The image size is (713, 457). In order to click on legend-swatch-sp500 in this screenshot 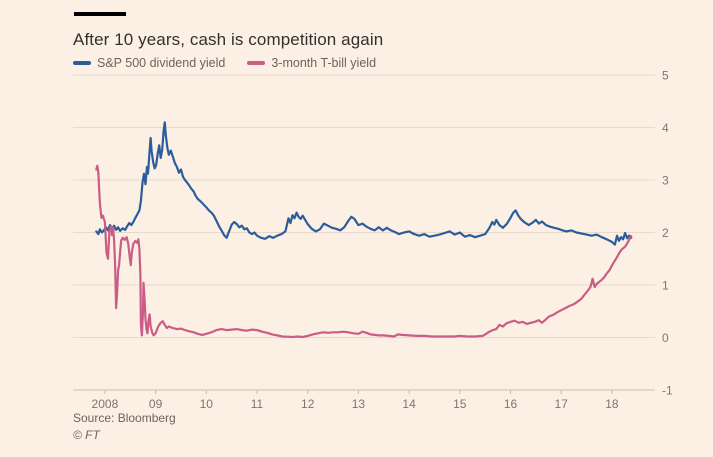, I will do `click(82, 63)`.